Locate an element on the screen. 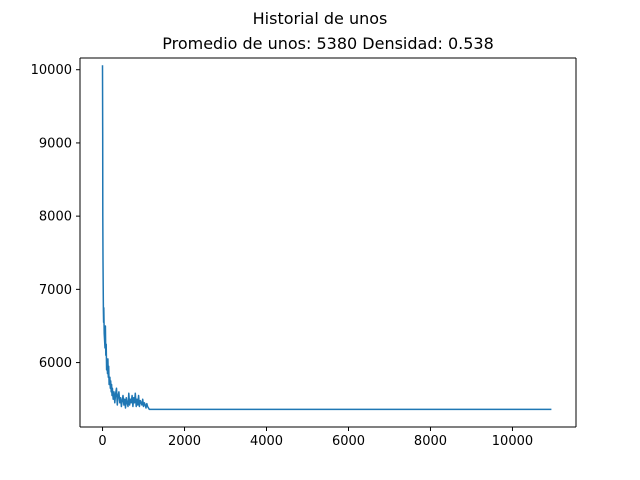 The width and height of the screenshot is (640, 480). x-tick-label: 6000 is located at coordinates (348, 441).